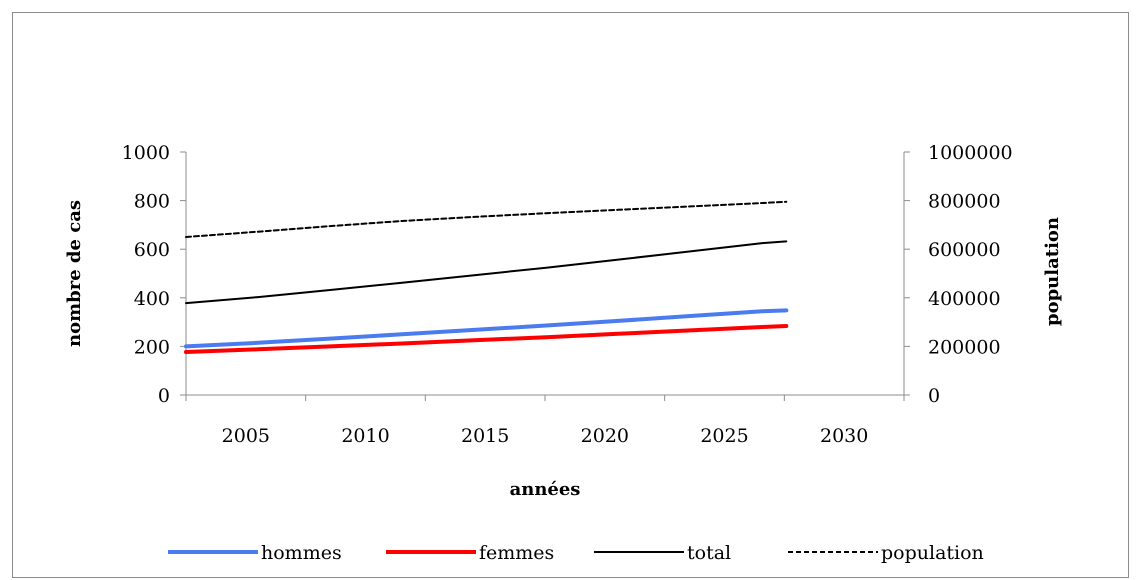  What do you see at coordinates (164, 396) in the screenshot?
I see `y-tick-label: 0` at bounding box center [164, 396].